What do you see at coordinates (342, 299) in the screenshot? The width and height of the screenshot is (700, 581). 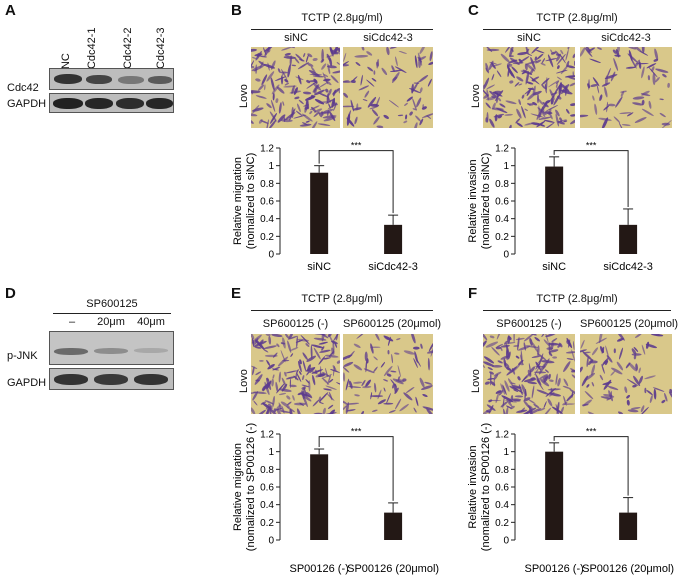 I see `condition-header: TCTP (2.8μg/ml)` at bounding box center [342, 299].